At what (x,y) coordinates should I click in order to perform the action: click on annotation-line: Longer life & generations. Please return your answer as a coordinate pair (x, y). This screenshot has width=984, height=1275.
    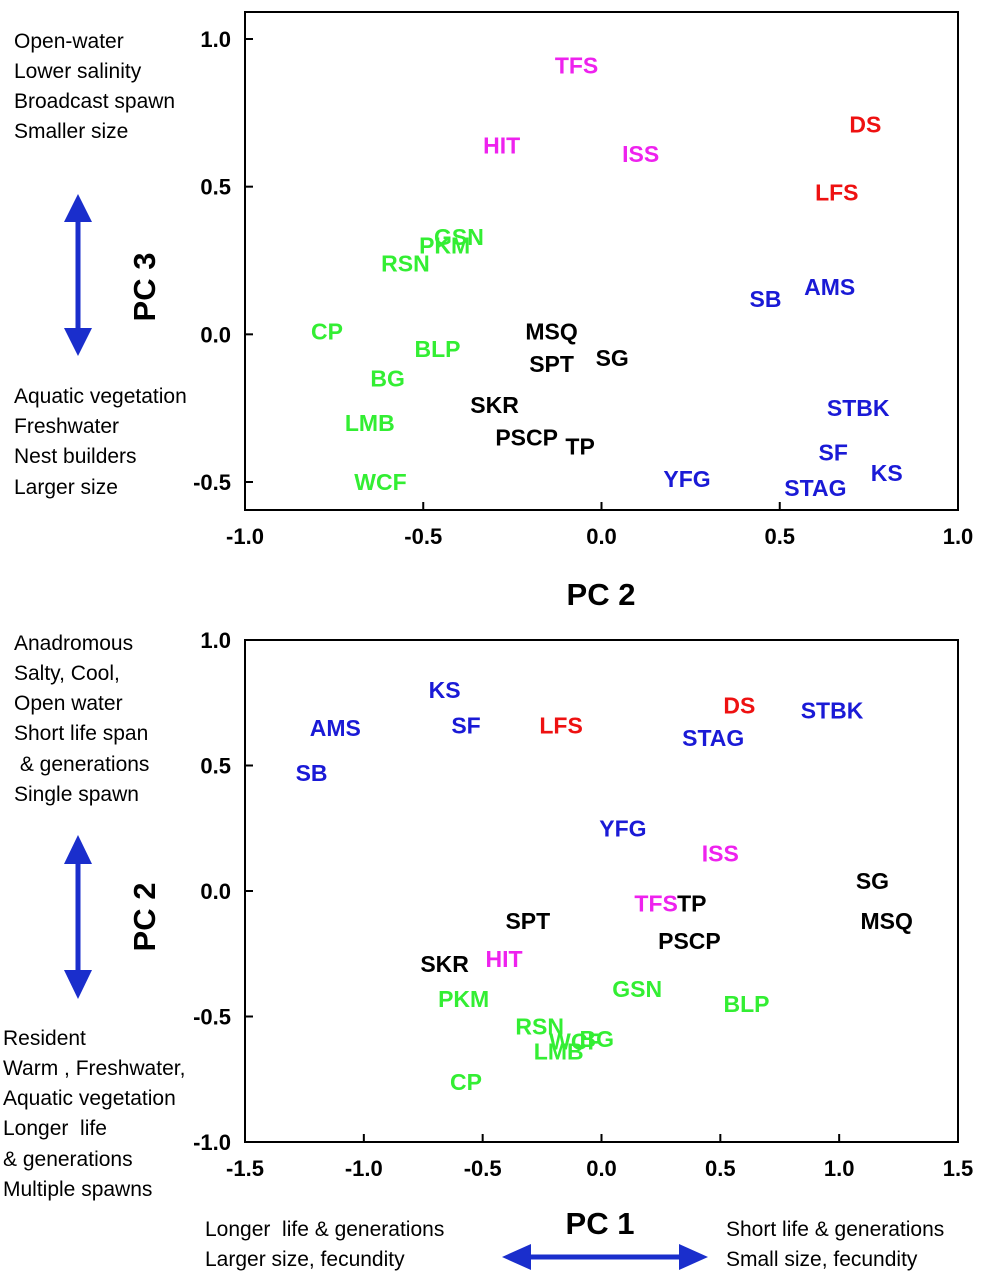
    Looking at the image, I should click on (324, 1229).